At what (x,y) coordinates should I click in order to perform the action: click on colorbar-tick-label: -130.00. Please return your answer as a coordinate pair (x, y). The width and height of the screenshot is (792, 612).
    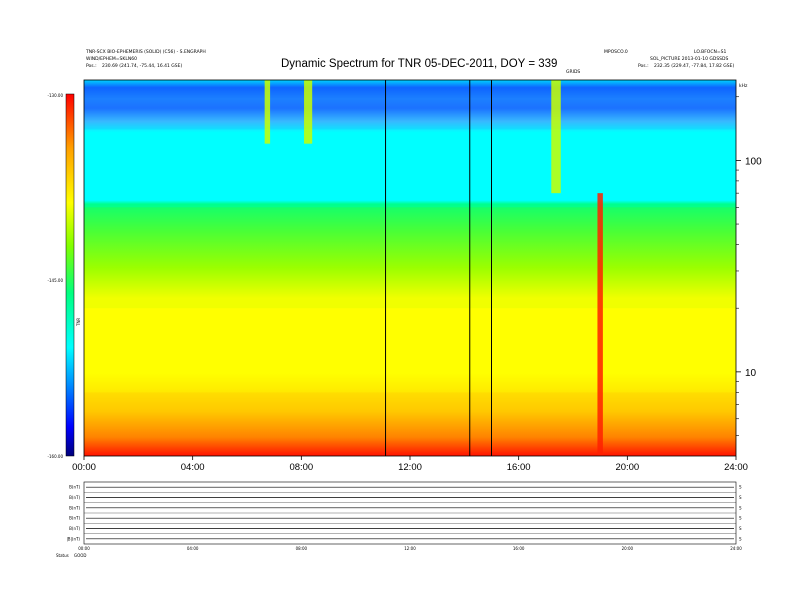
    Looking at the image, I should click on (56, 95).